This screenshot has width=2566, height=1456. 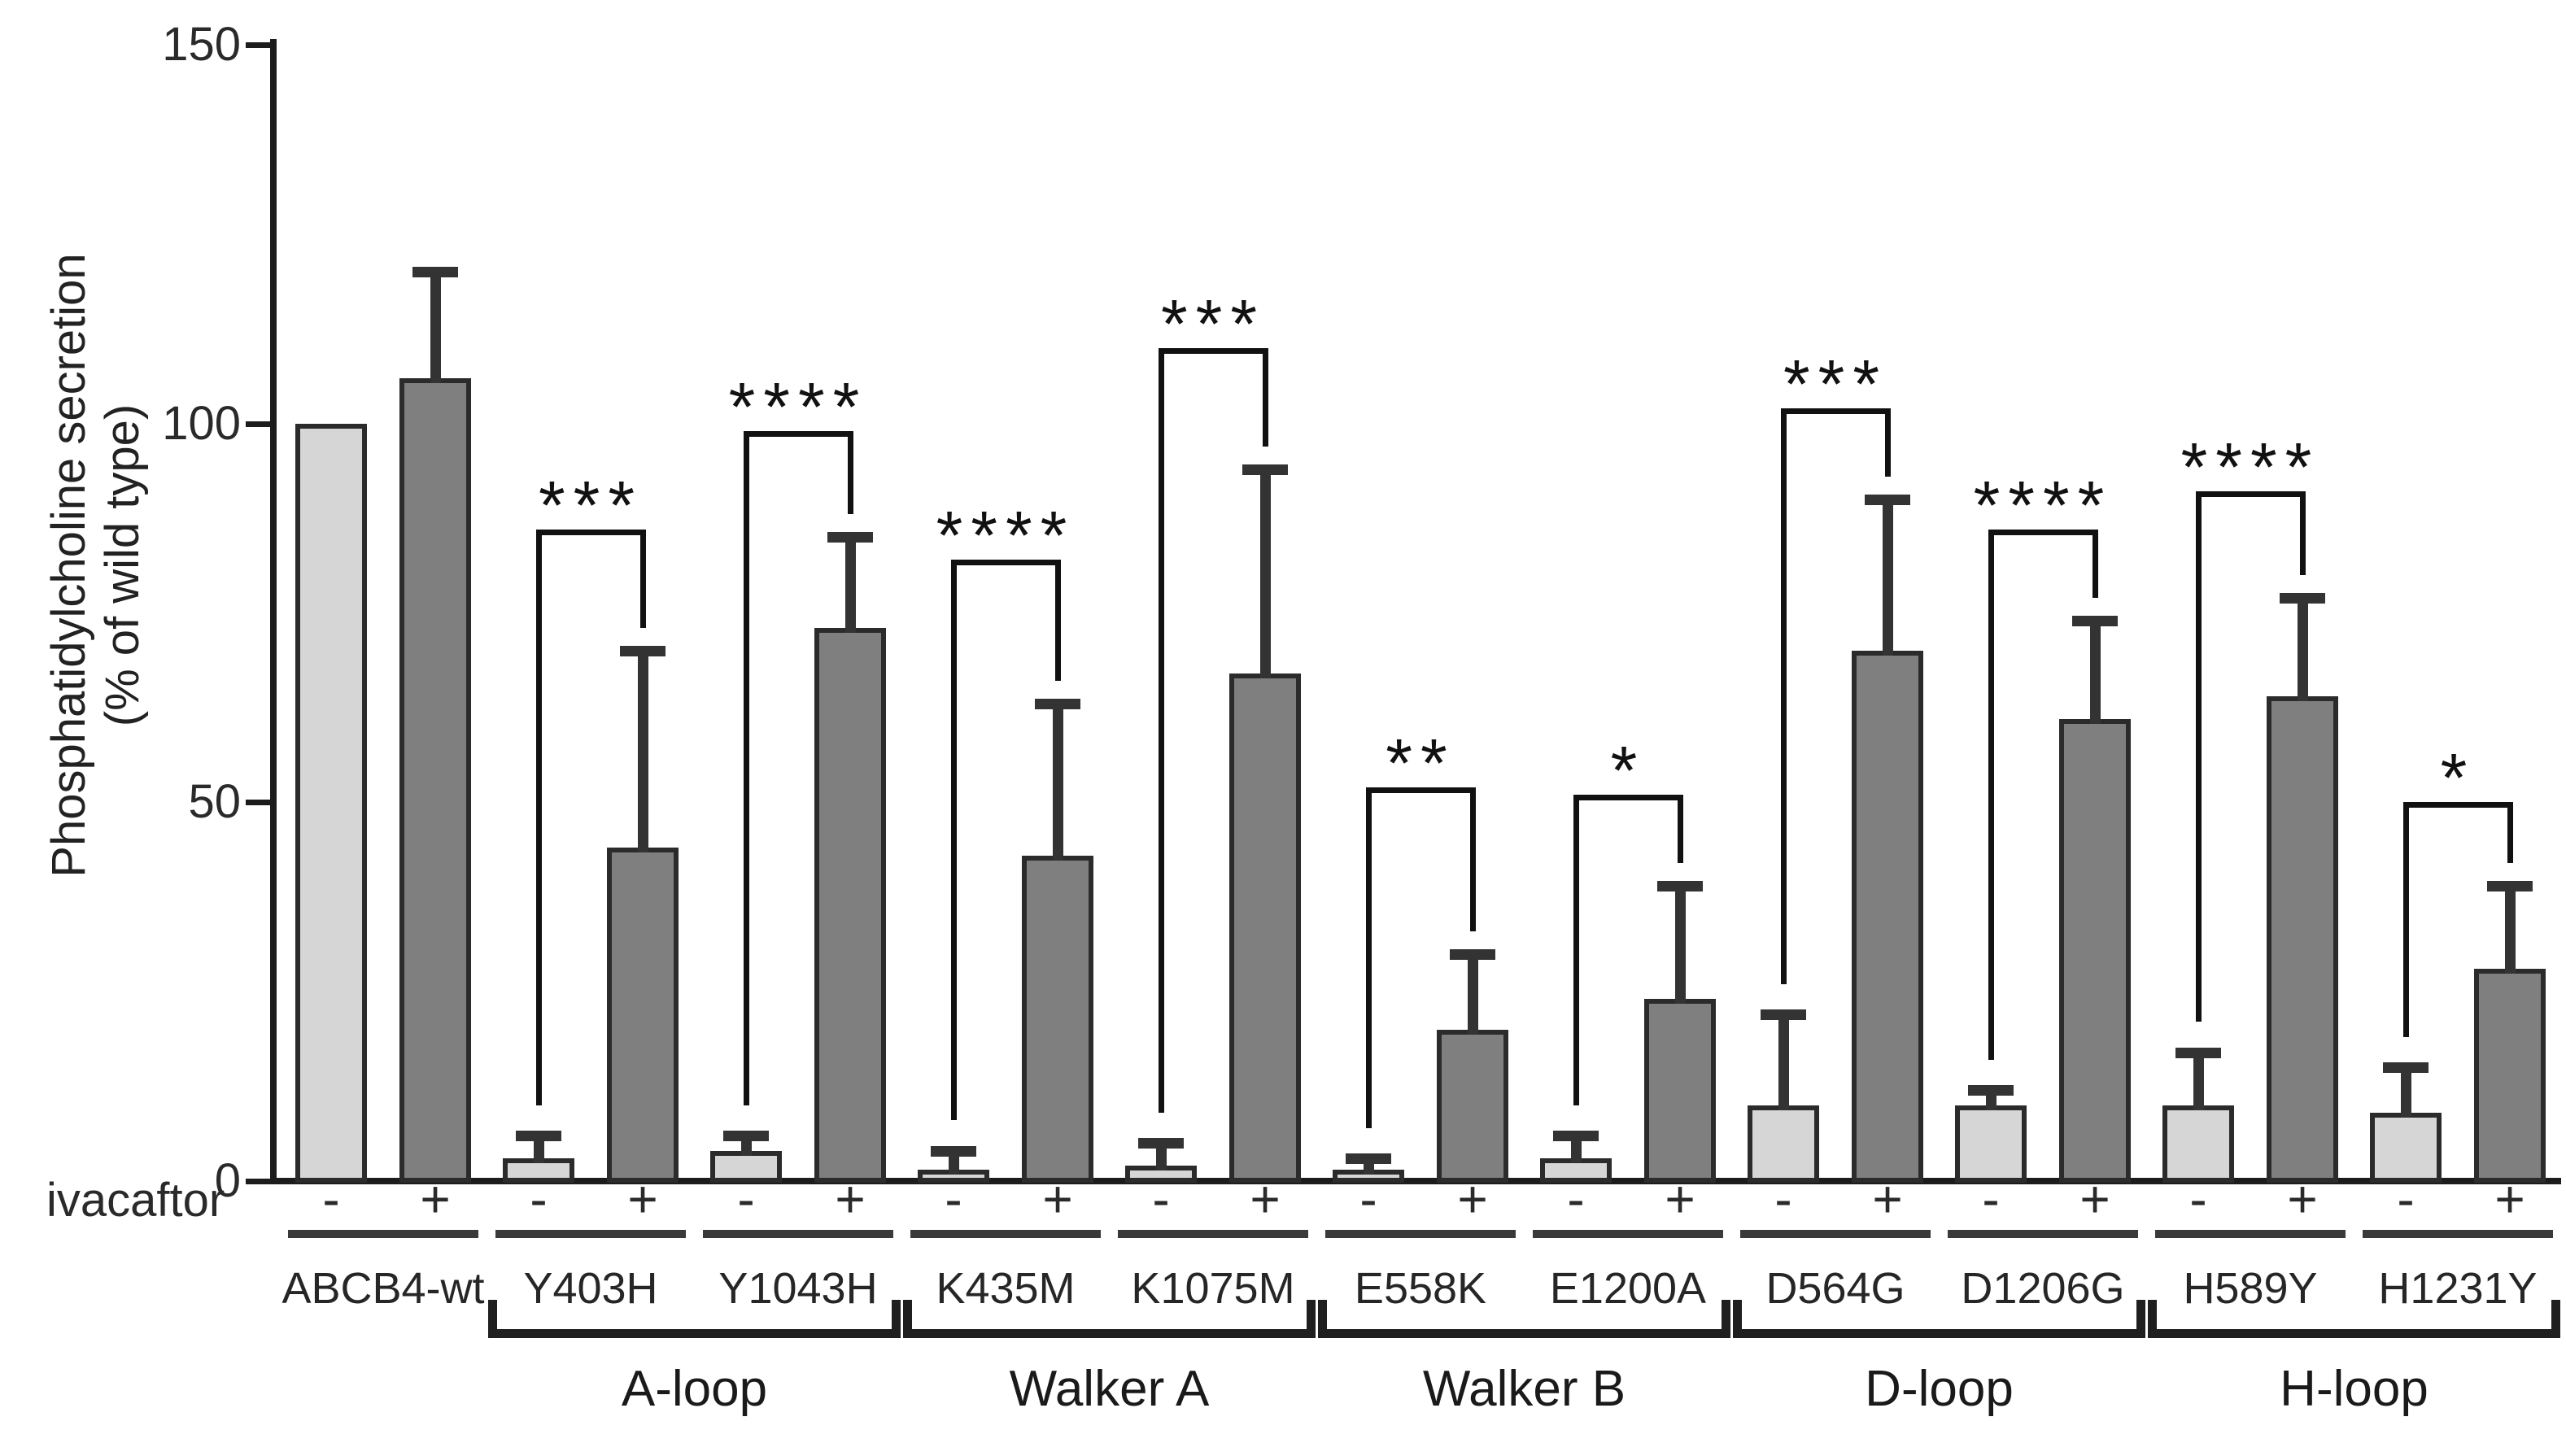 I want to click on group-bracket-bar, so click(x=1109, y=1334).